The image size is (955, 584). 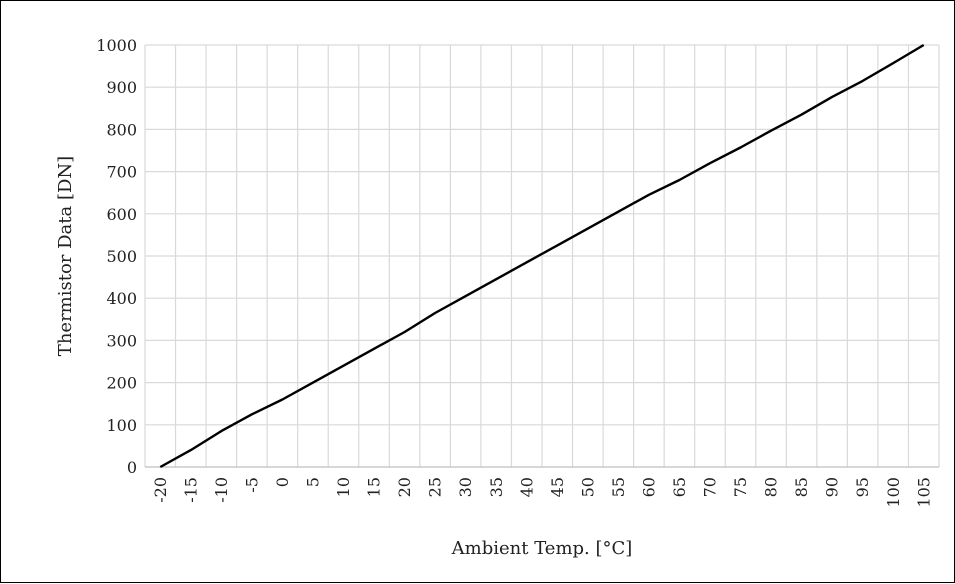 What do you see at coordinates (121, 383) in the screenshot?
I see `y-tick-label: 200` at bounding box center [121, 383].